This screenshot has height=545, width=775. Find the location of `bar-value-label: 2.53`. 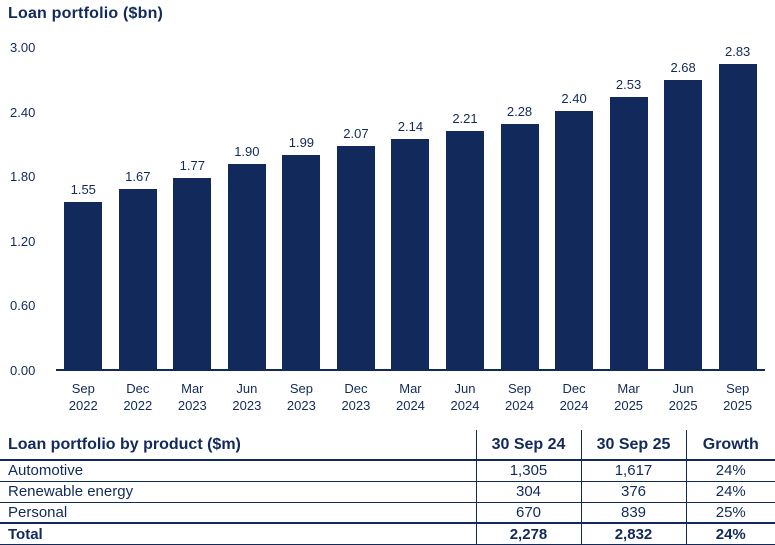

bar-value-label: 2.53 is located at coordinates (628, 84).